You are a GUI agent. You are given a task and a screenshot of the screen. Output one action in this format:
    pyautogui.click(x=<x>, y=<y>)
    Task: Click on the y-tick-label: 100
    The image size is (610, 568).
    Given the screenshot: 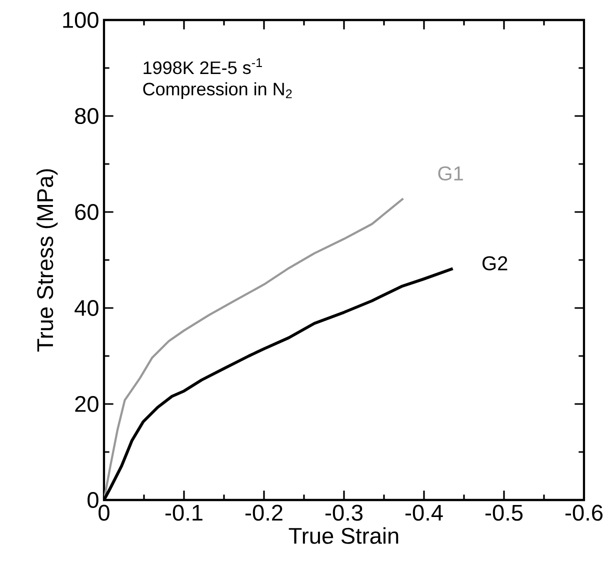 What is the action you would take?
    pyautogui.click(x=80, y=20)
    